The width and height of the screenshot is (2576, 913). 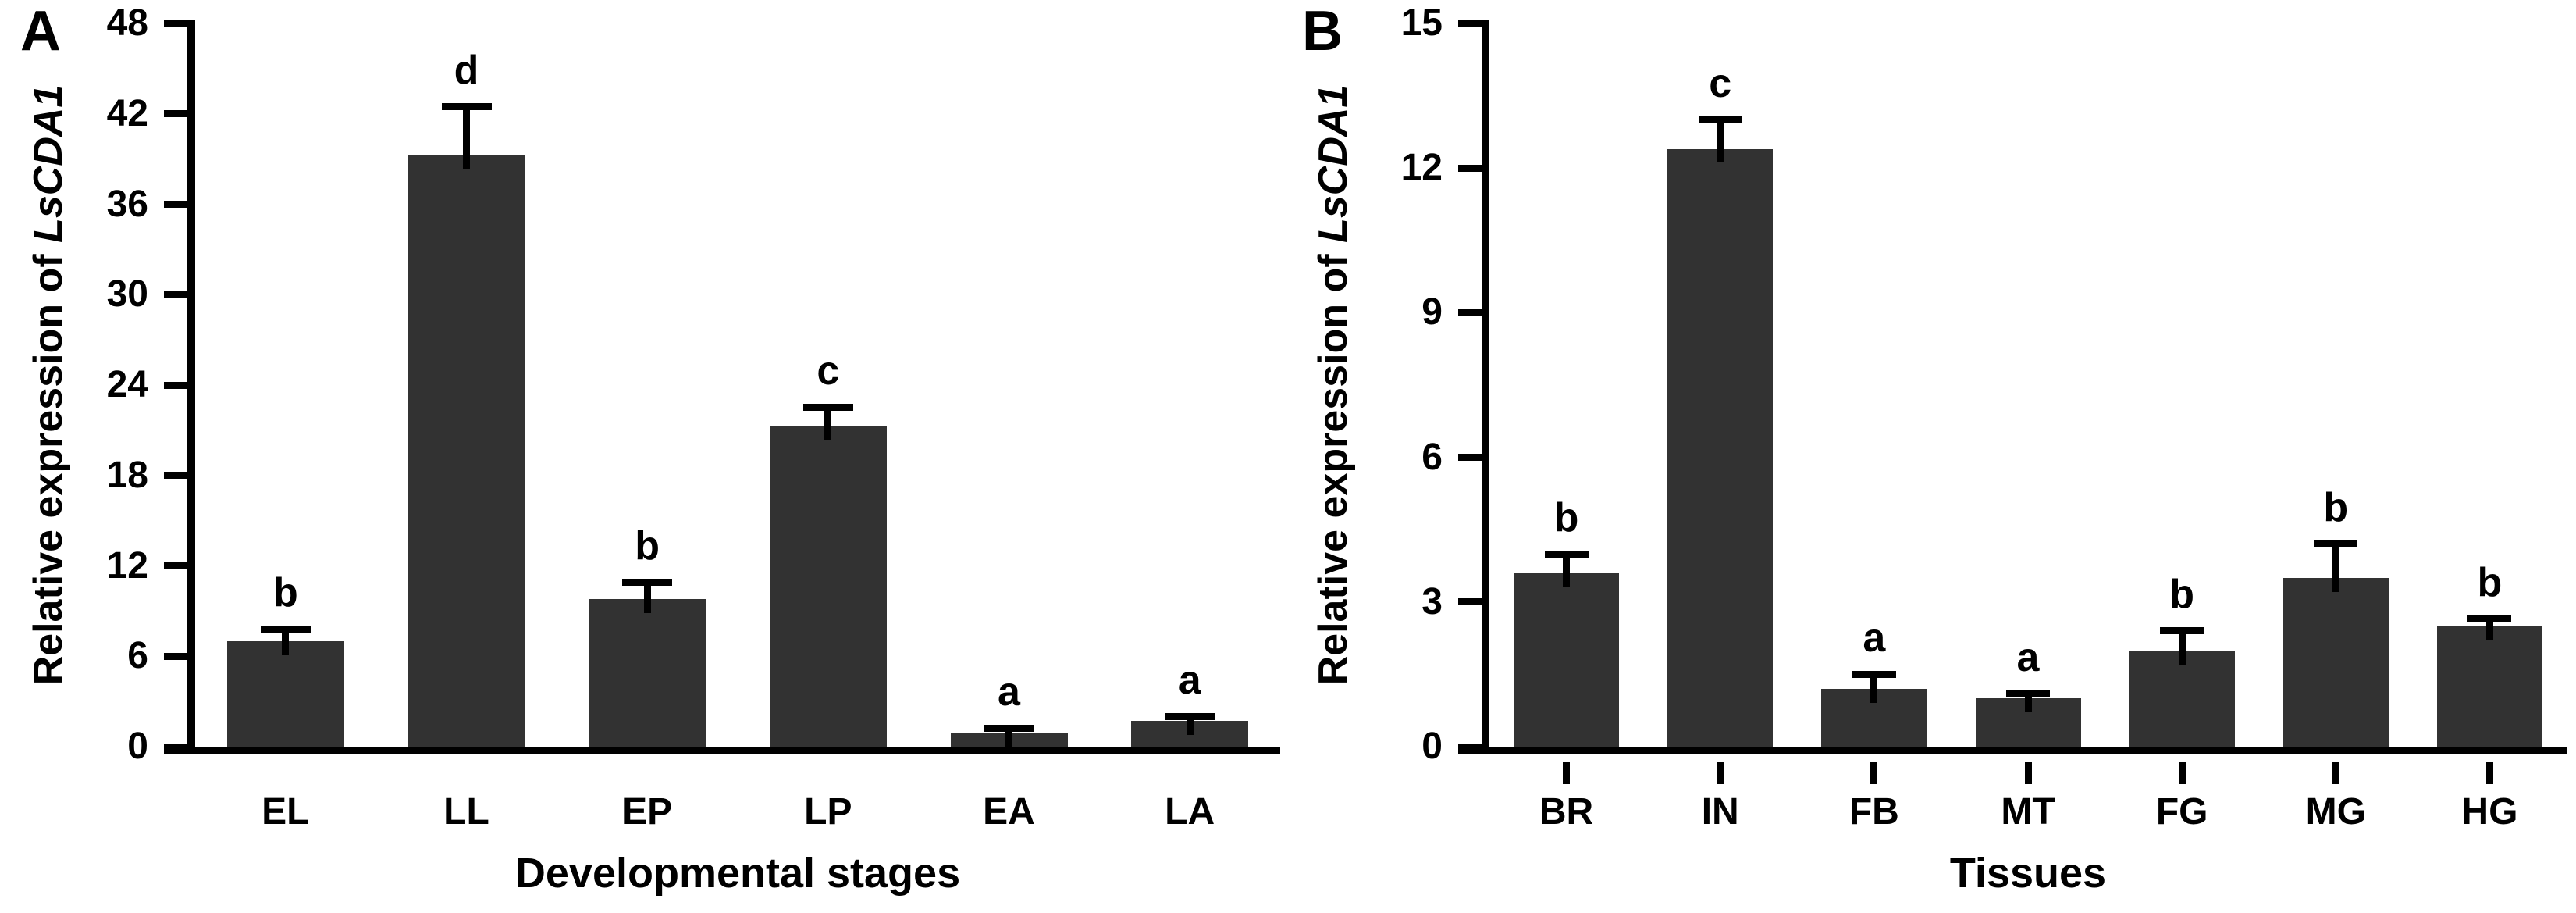 What do you see at coordinates (2489, 686) in the screenshot?
I see `bar-hg` at bounding box center [2489, 686].